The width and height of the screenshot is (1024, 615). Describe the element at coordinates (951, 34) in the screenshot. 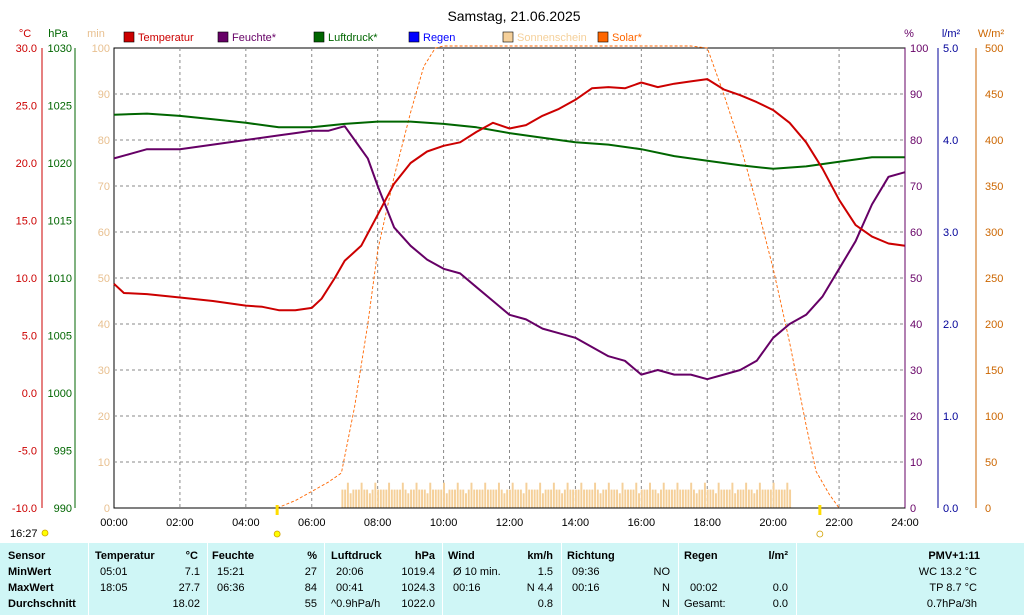

I see `axis-unit-rain: l/m²` at that location.